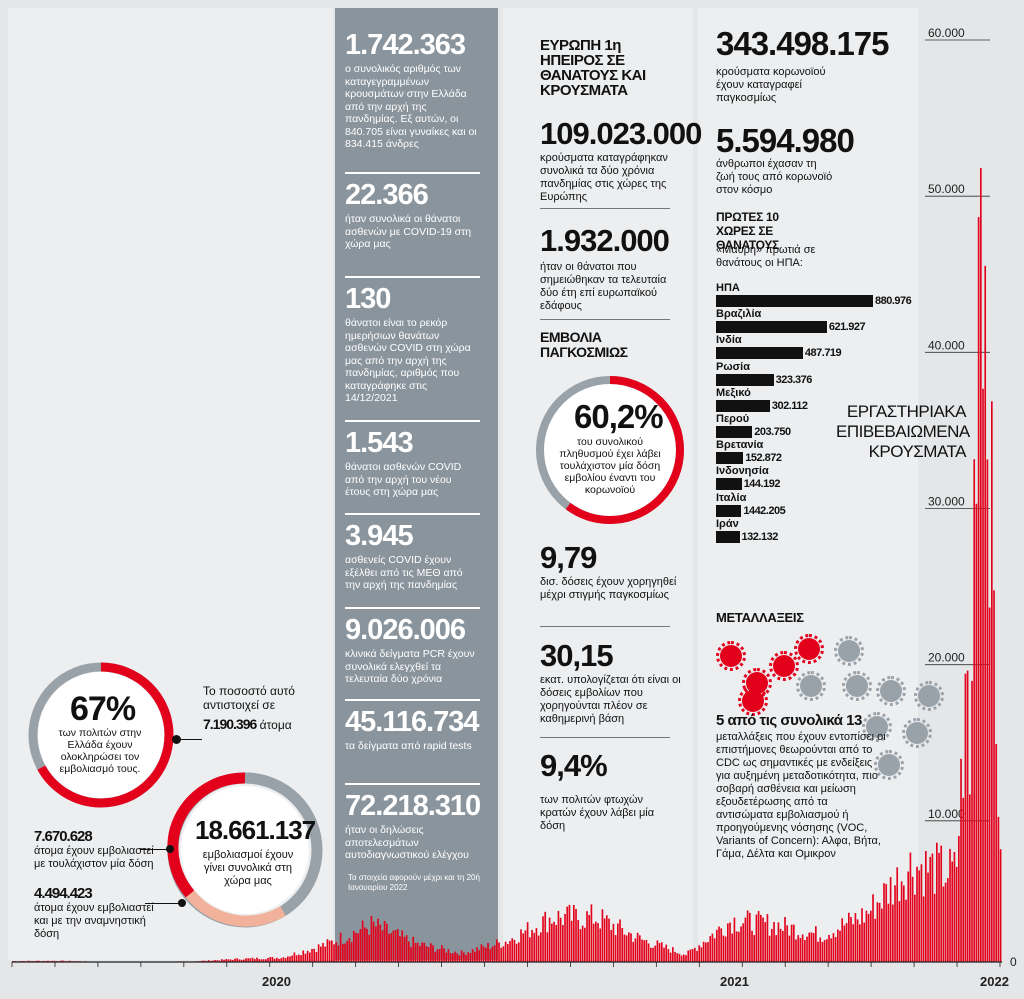  Describe the element at coordinates (903, 431) in the screenshot. I see `timeseries-title: ΕΡΓΑΣΤΗΡΙΑΚΑ ΕΠΙΒΕΒΑΙΩΜΕΝΑ ΚΡΟΥΣΜΑΤΑ` at that location.